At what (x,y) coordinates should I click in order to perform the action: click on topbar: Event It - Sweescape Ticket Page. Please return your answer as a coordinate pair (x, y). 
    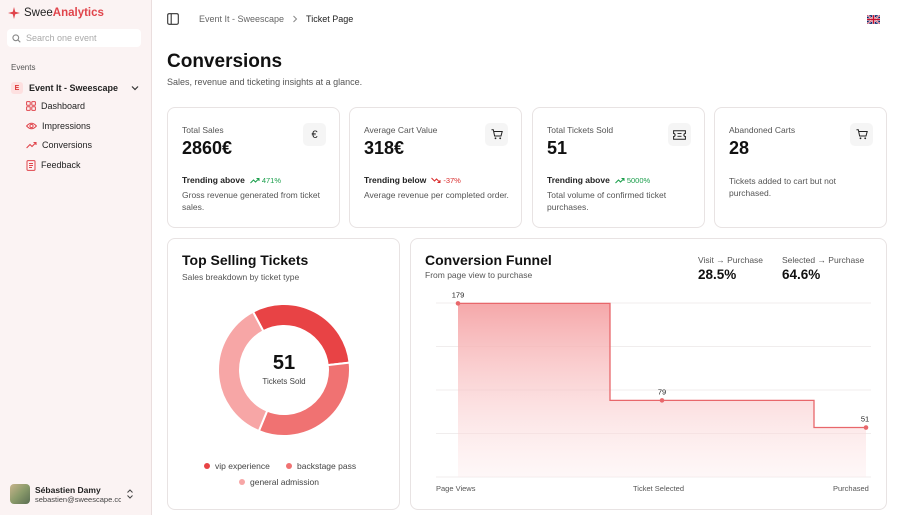
    Looking at the image, I should click on (526, 20).